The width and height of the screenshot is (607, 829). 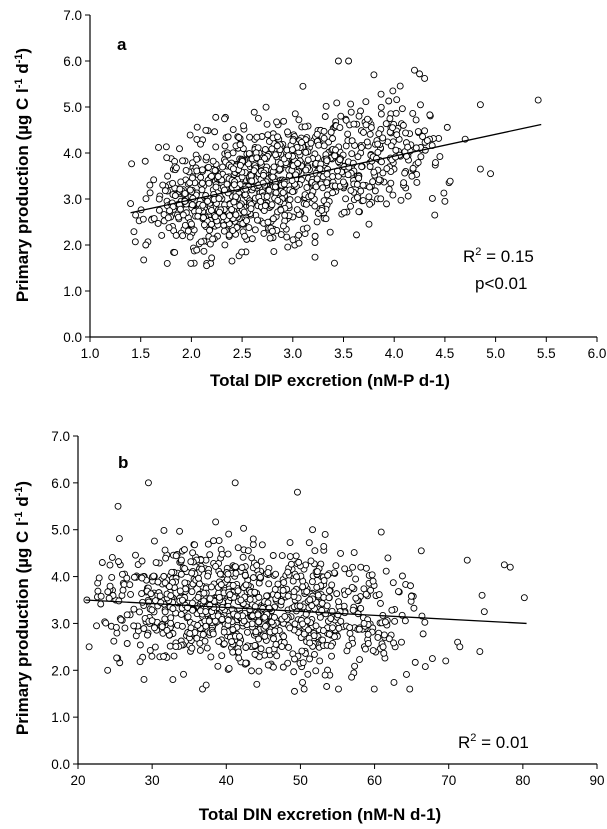 What do you see at coordinates (72, 153) in the screenshot?
I see `y-tick-label: 4.0` at bounding box center [72, 153].